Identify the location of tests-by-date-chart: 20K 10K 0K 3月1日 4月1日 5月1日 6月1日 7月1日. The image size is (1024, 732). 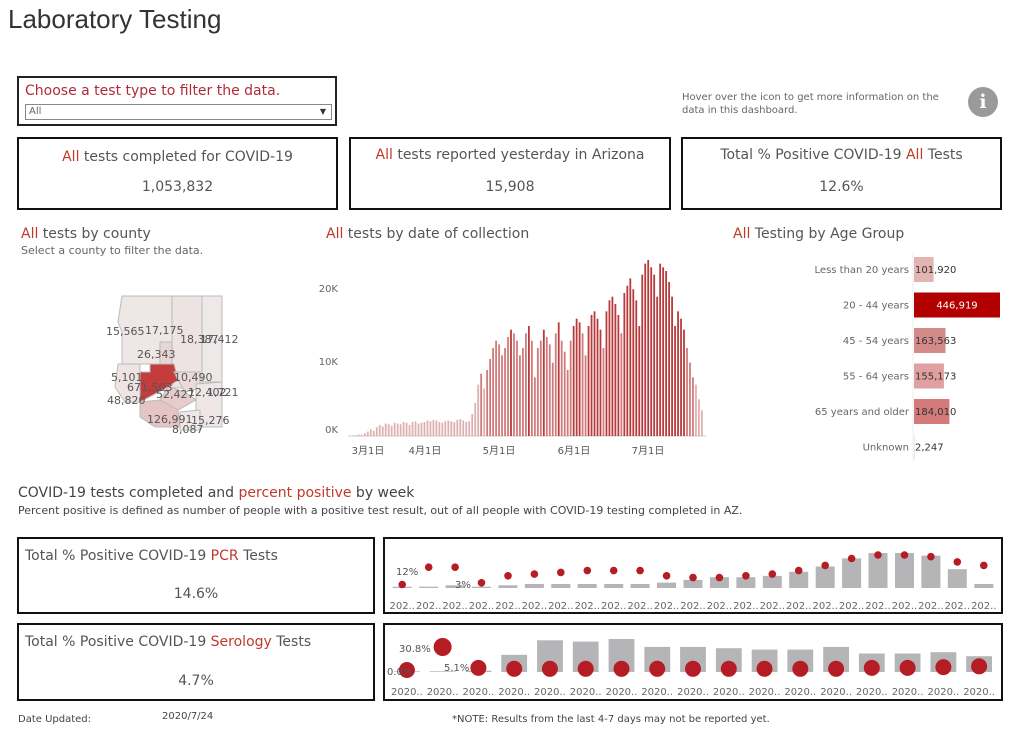
(516, 356).